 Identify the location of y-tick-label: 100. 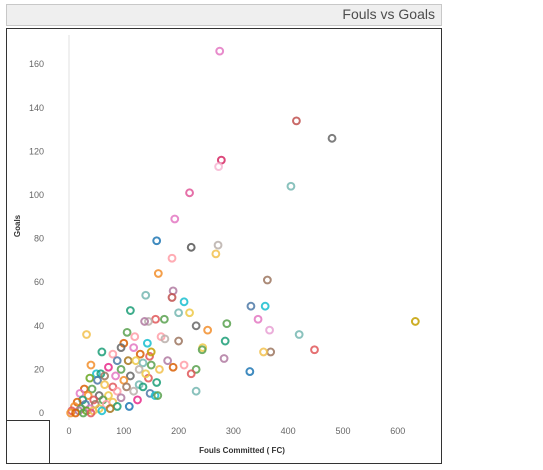
(36, 195).